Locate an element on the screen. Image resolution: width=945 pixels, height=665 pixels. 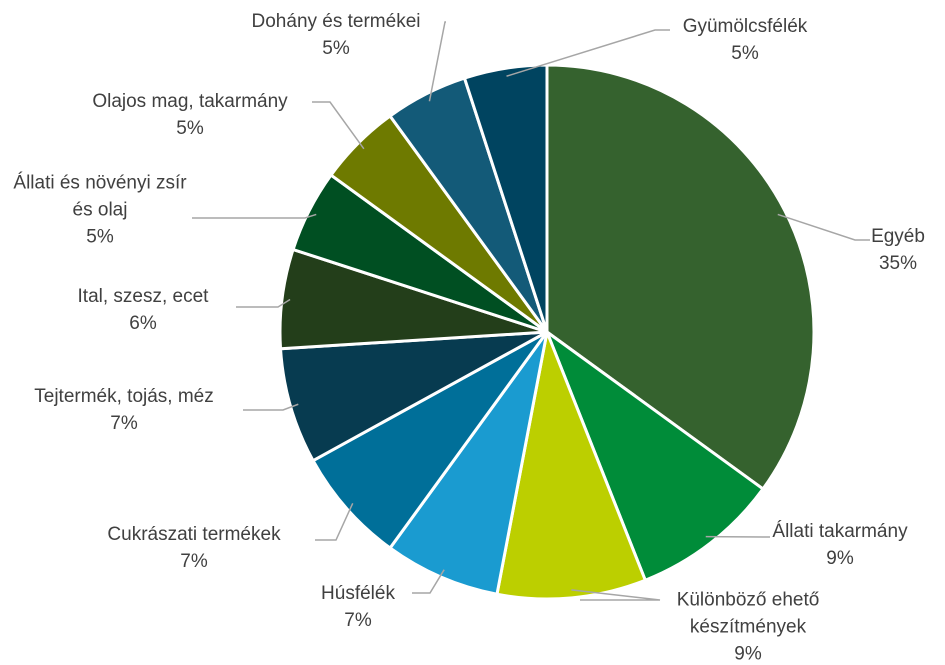
category-name: Egyéb is located at coordinates (898, 236).